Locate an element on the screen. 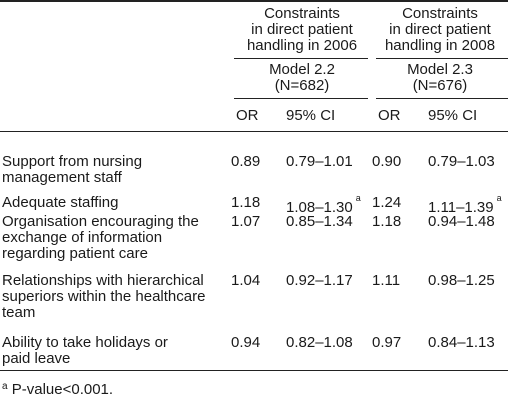 This screenshot has height=403, width=508. row-2-ci-2008-note: a is located at coordinates (499, 198).